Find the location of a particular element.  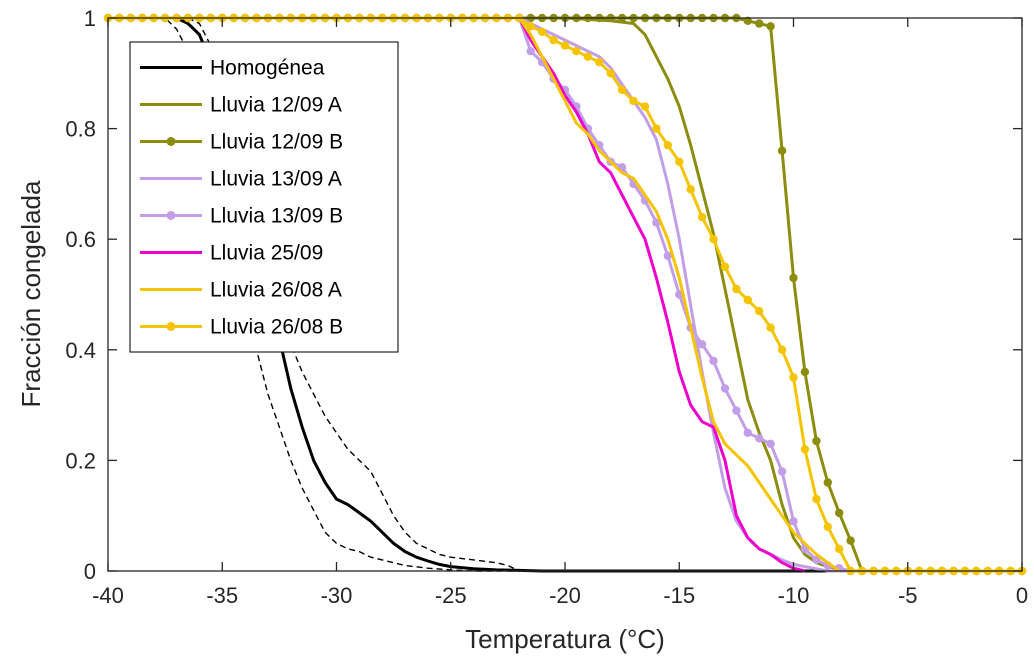

x-tick-label-5: -15 is located at coordinates (679, 595).